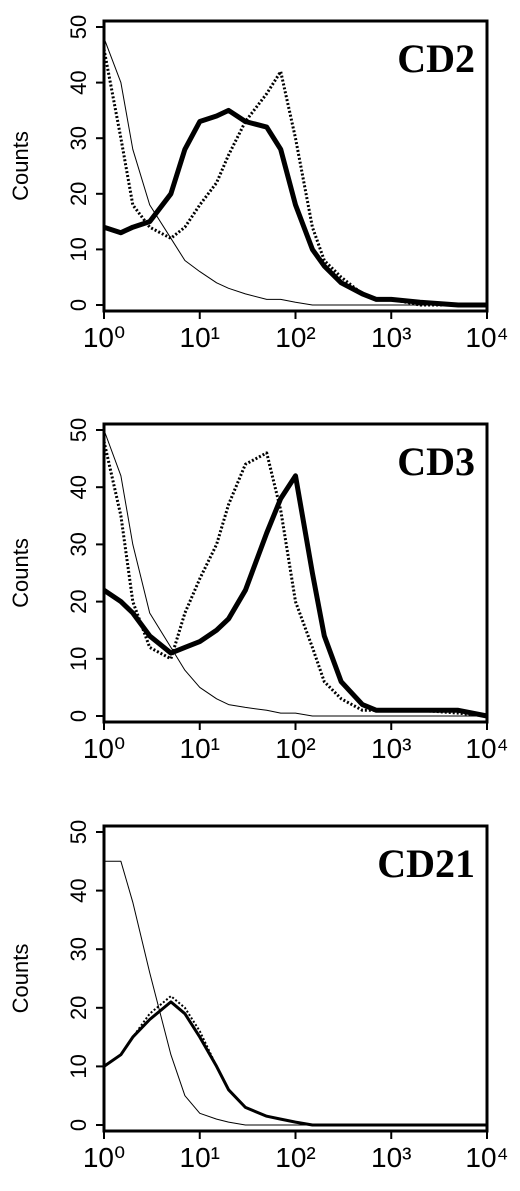 The height and width of the screenshot is (1191, 520). Describe the element at coordinates (436, 58) in the screenshot. I see `chart-title: CD2` at that location.